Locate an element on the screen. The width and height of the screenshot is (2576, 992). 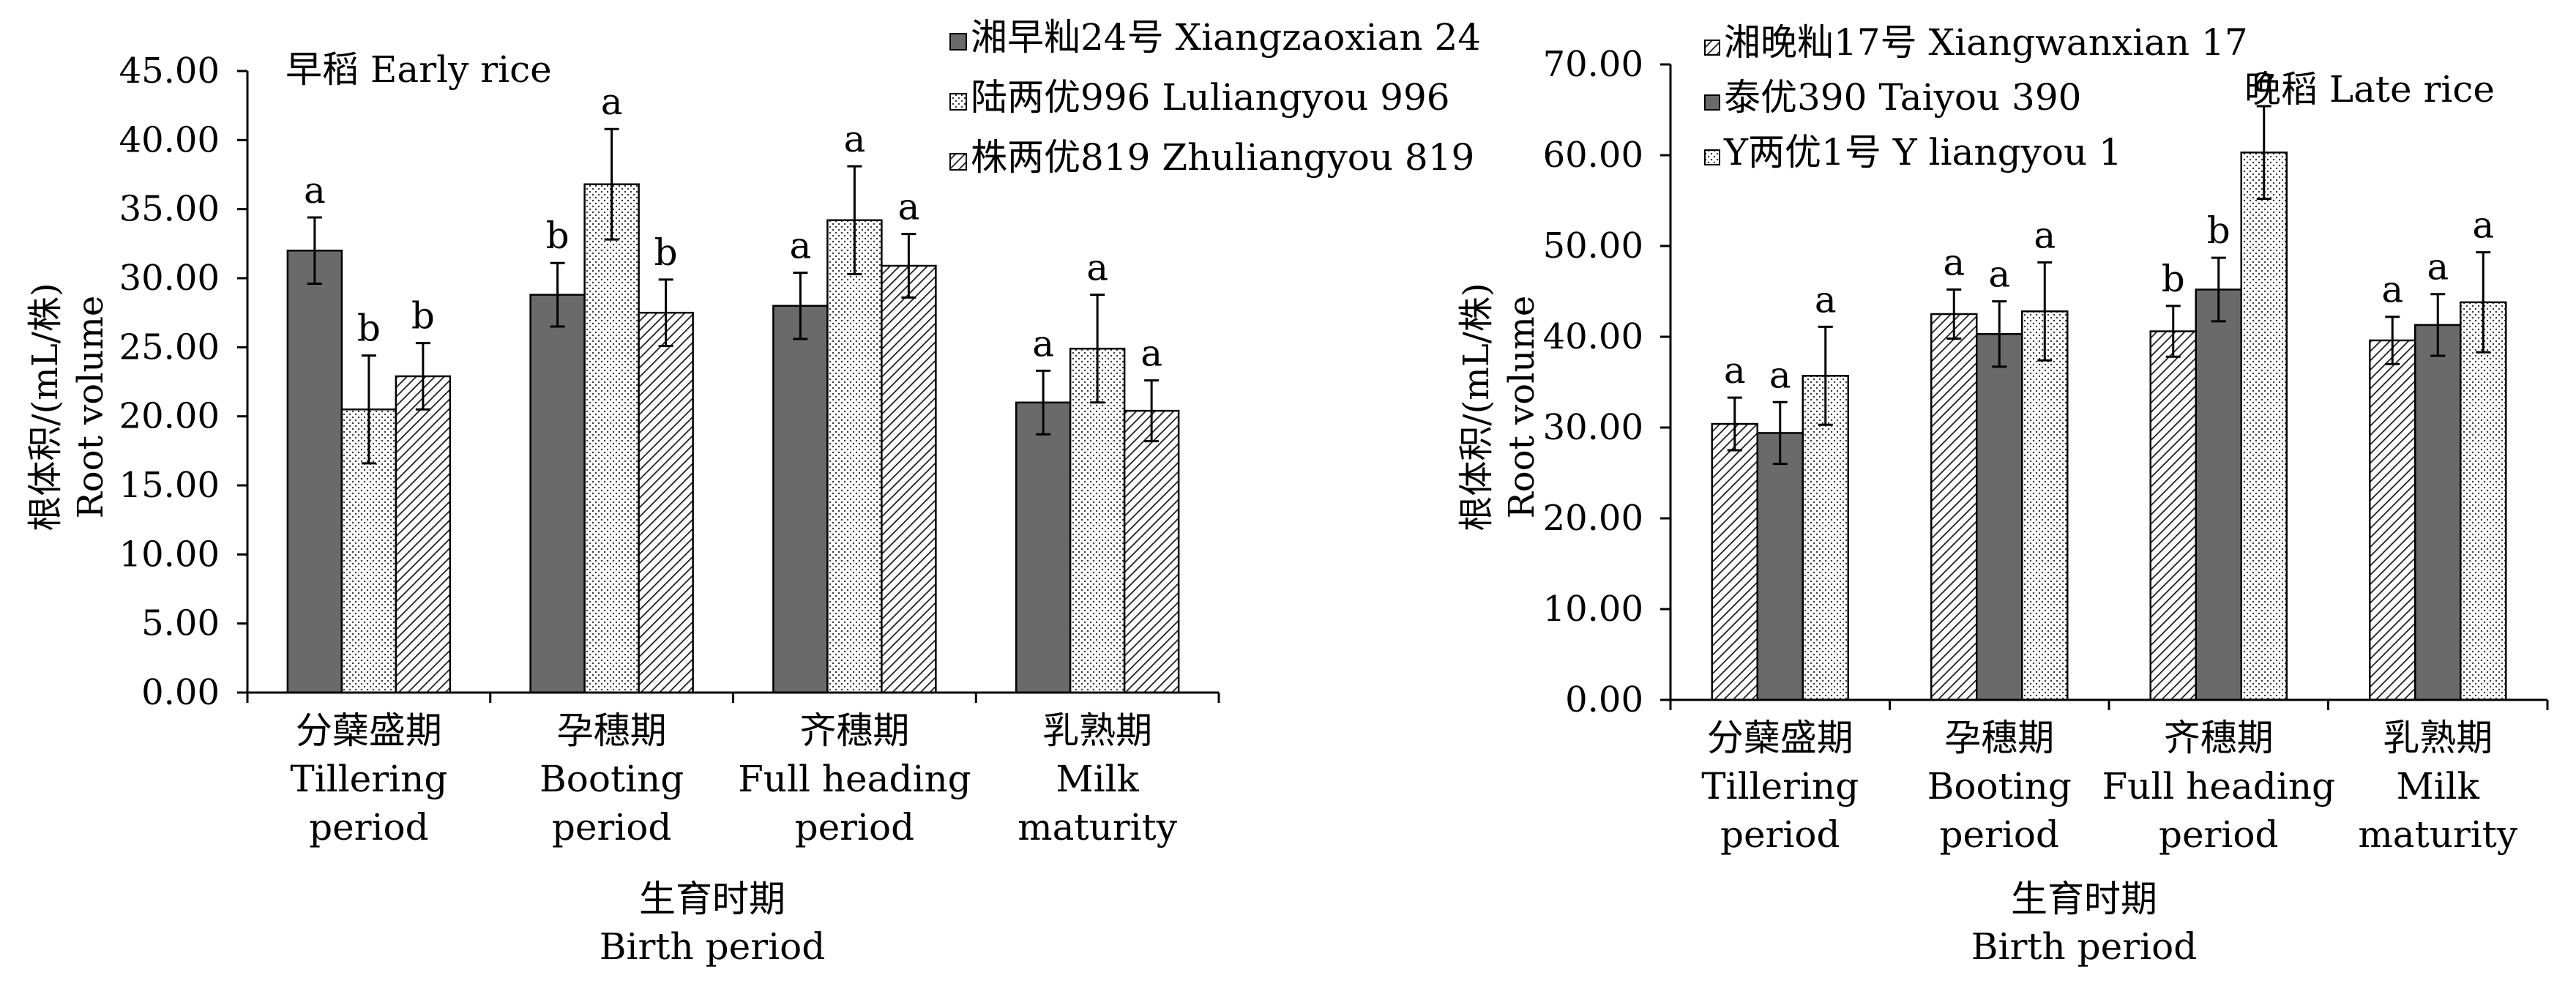
chart-title: 晚稻 Late rice is located at coordinates (2369, 89).